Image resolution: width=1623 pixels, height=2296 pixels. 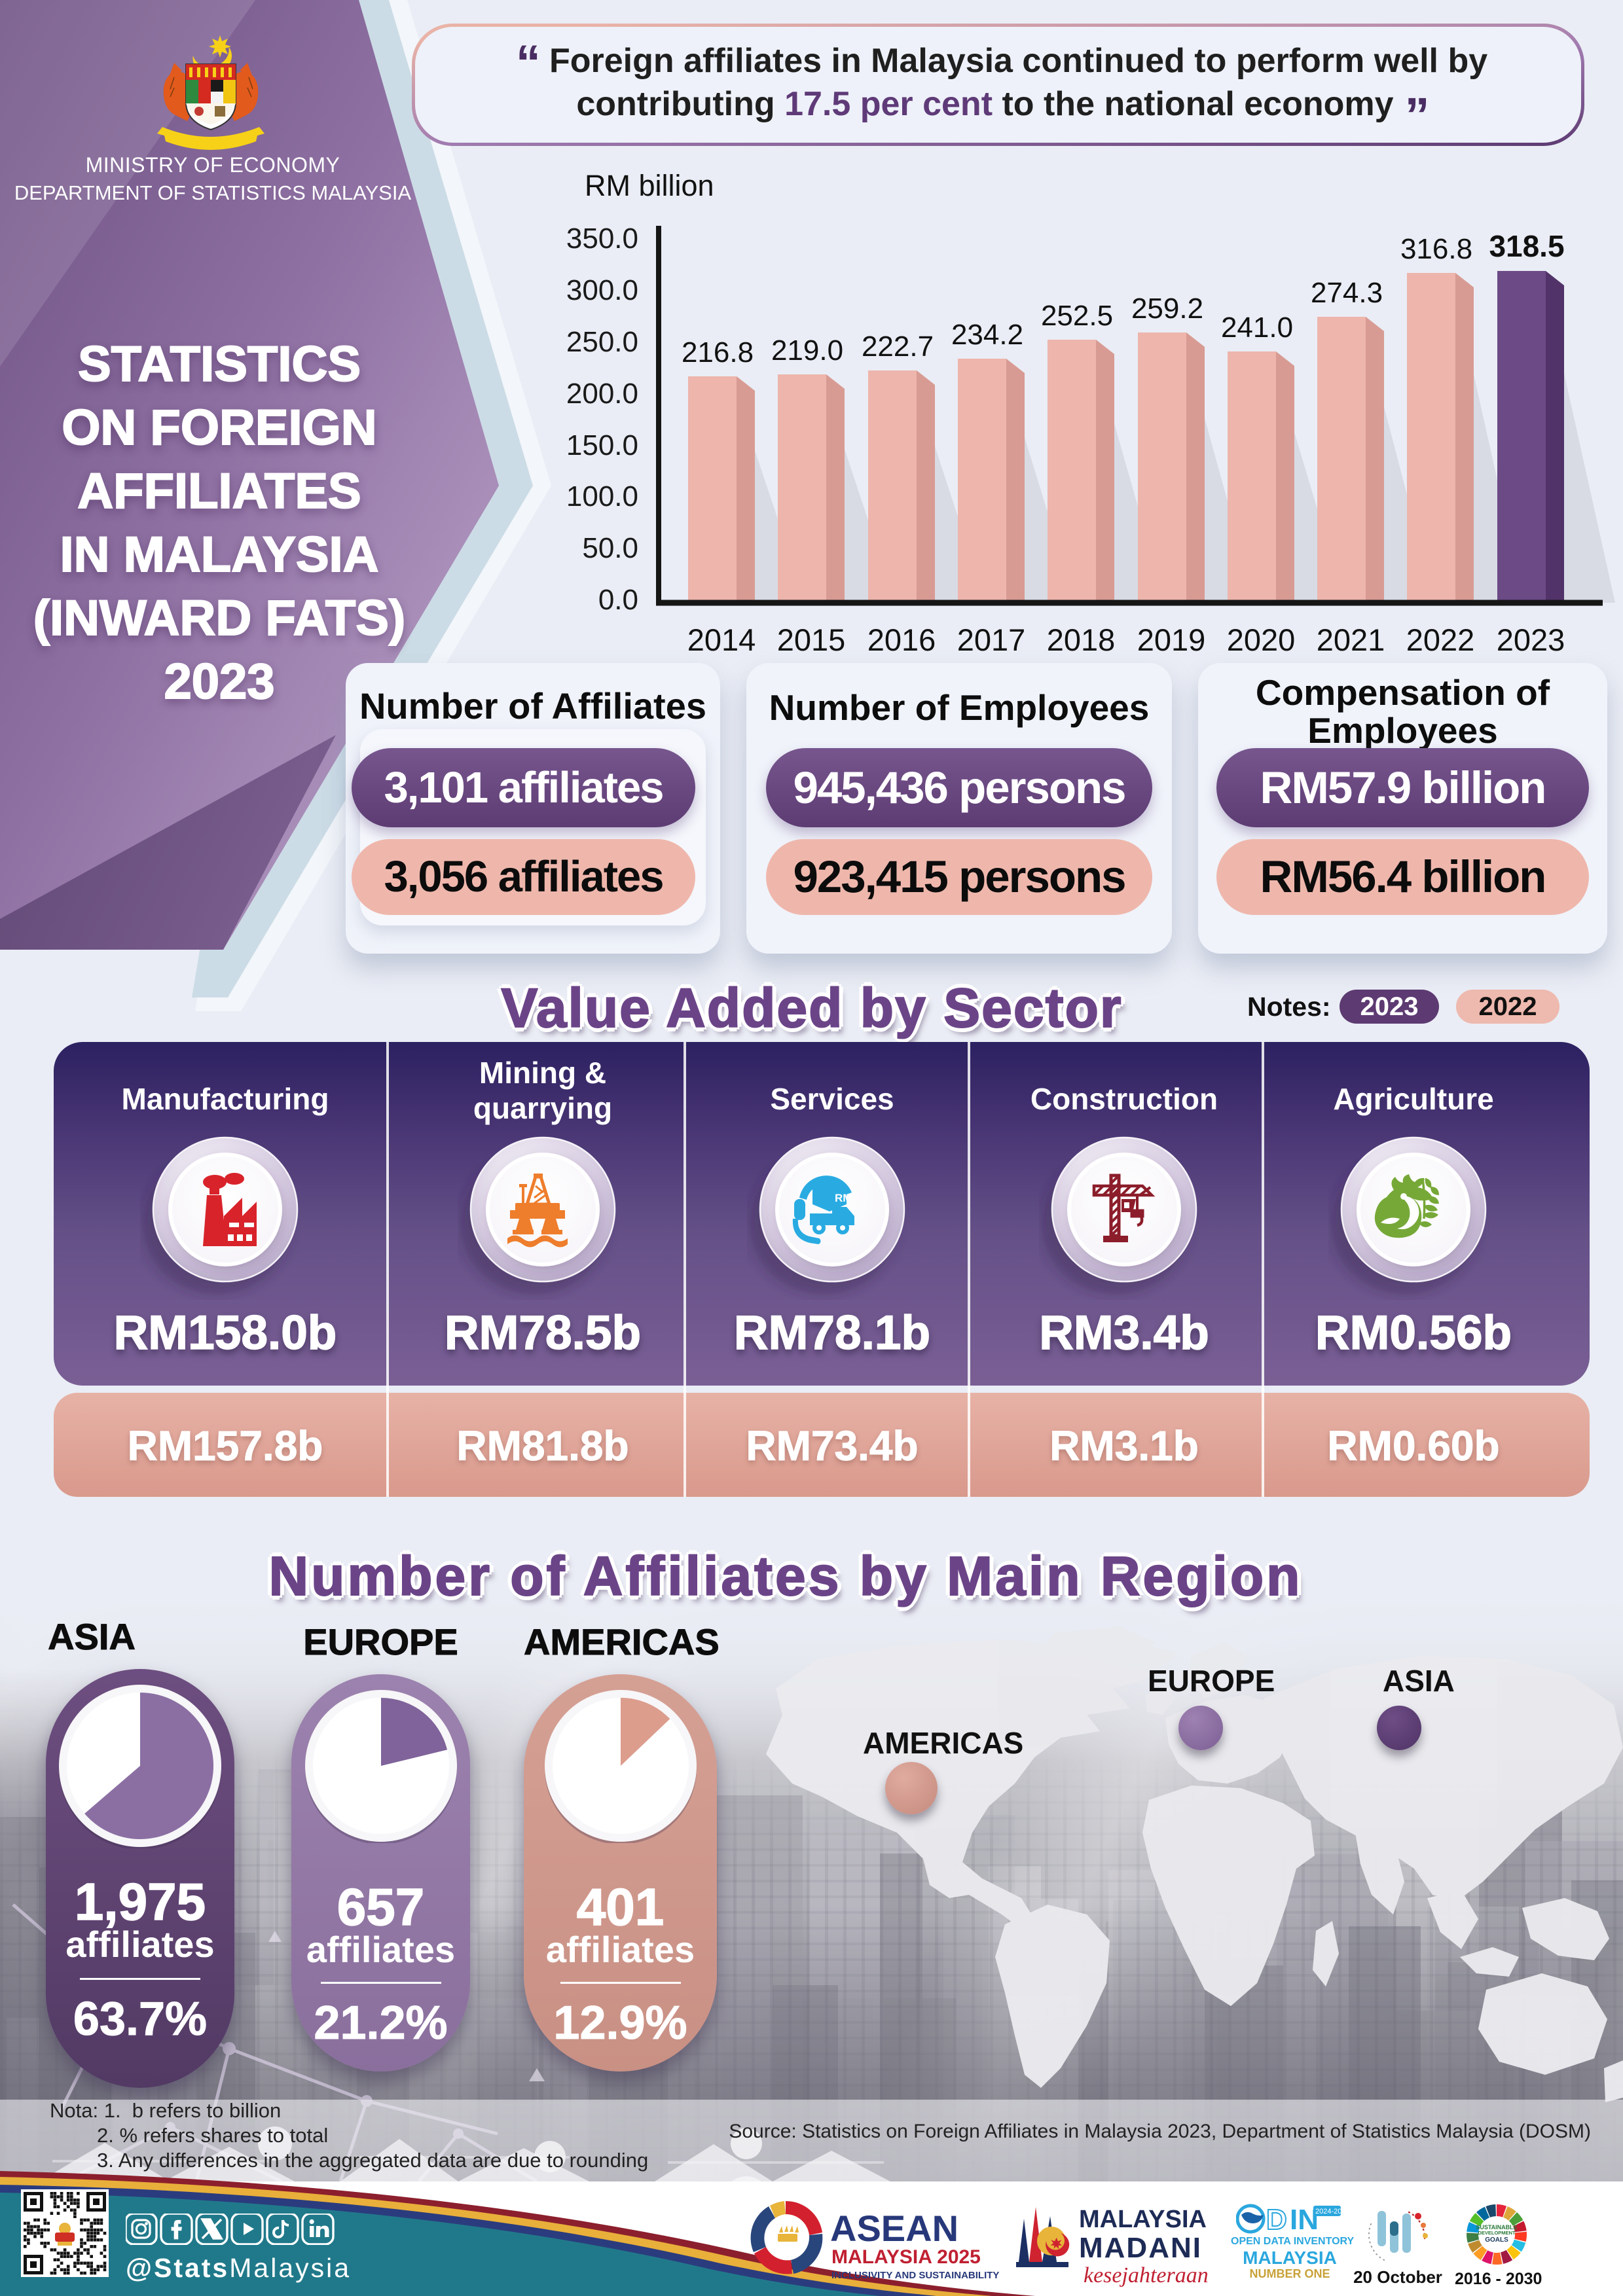 What do you see at coordinates (1257, 328) in the screenshot?
I see `svg-text: 241.0` at bounding box center [1257, 328].